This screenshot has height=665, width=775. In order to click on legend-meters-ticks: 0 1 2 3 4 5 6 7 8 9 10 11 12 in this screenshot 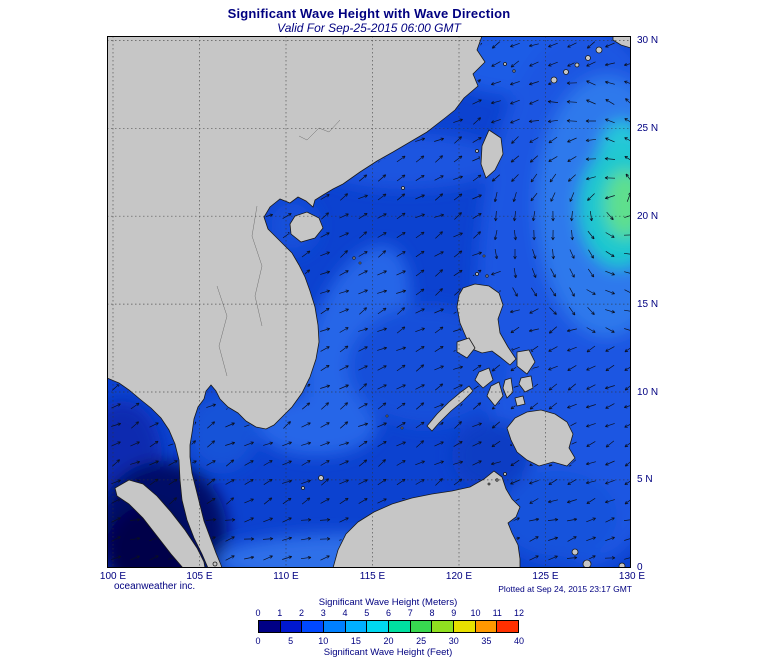, I will do `click(389, 613)`.